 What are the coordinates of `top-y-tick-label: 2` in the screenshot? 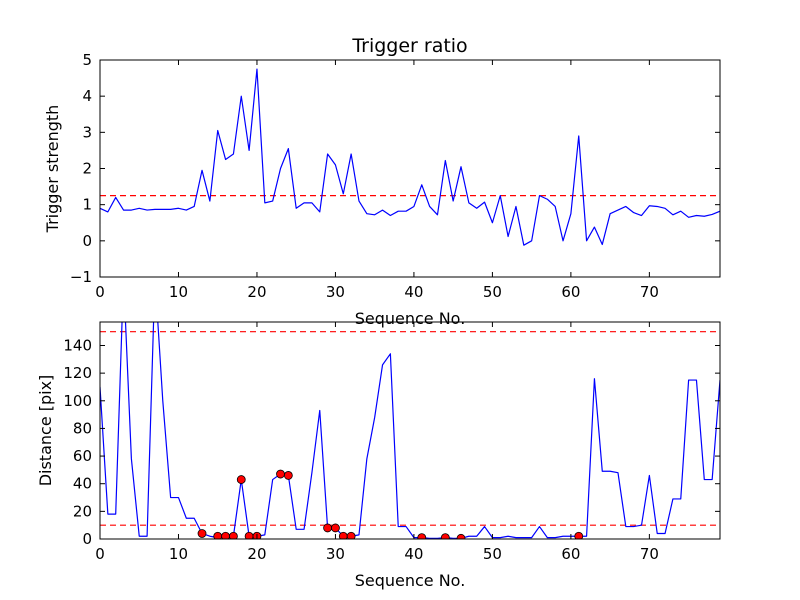 It's located at (87, 169).